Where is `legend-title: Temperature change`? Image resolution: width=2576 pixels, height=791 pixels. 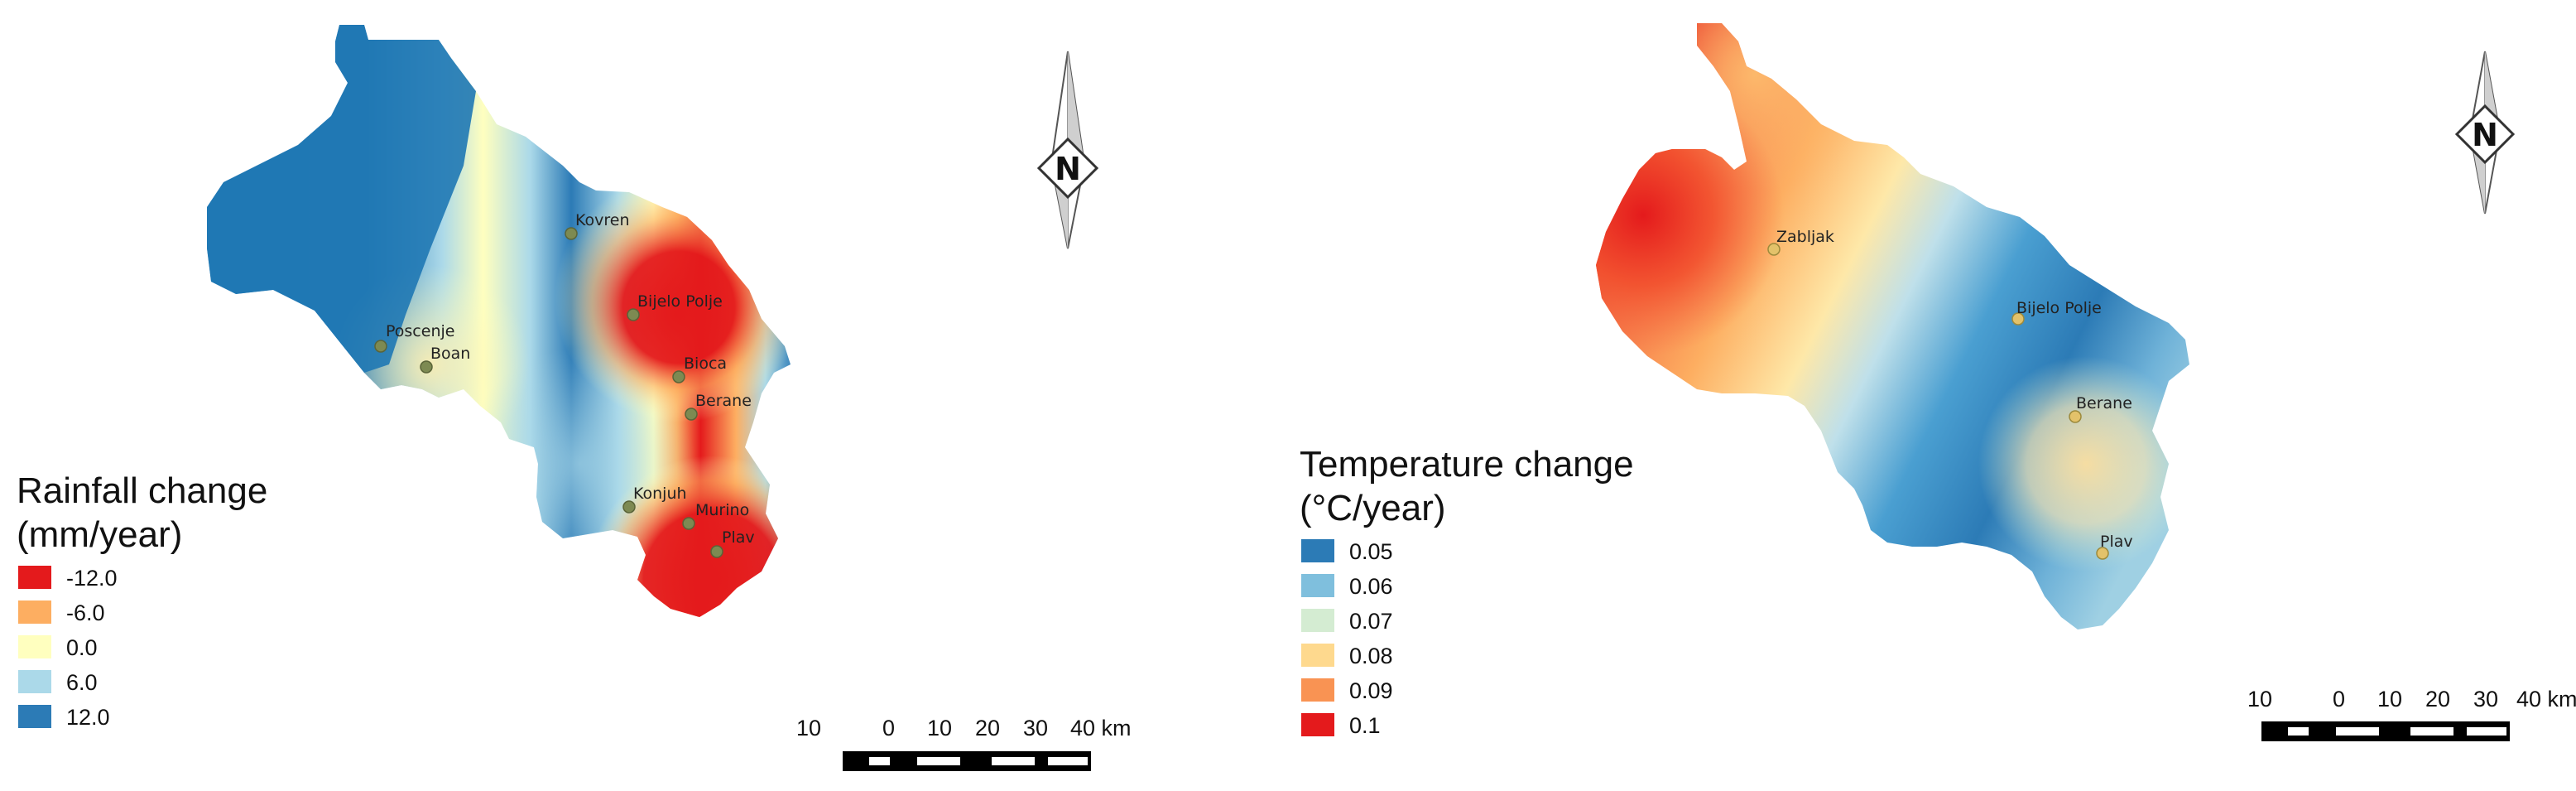
legend-title: Temperature change is located at coordinates (1467, 464).